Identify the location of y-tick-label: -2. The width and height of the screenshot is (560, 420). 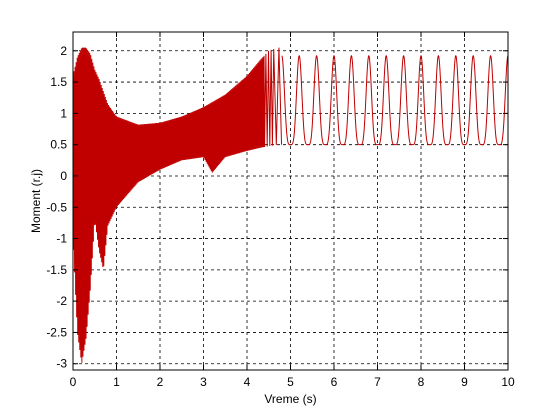
(61, 301).